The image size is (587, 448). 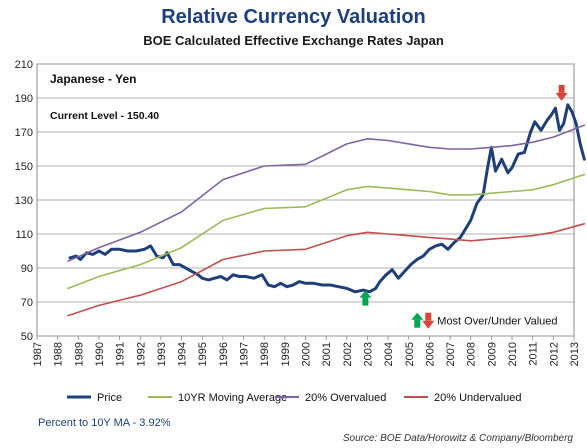 What do you see at coordinates (497, 322) in the screenshot?
I see `marker-legend-label: Most Over/Under Valued` at bounding box center [497, 322].